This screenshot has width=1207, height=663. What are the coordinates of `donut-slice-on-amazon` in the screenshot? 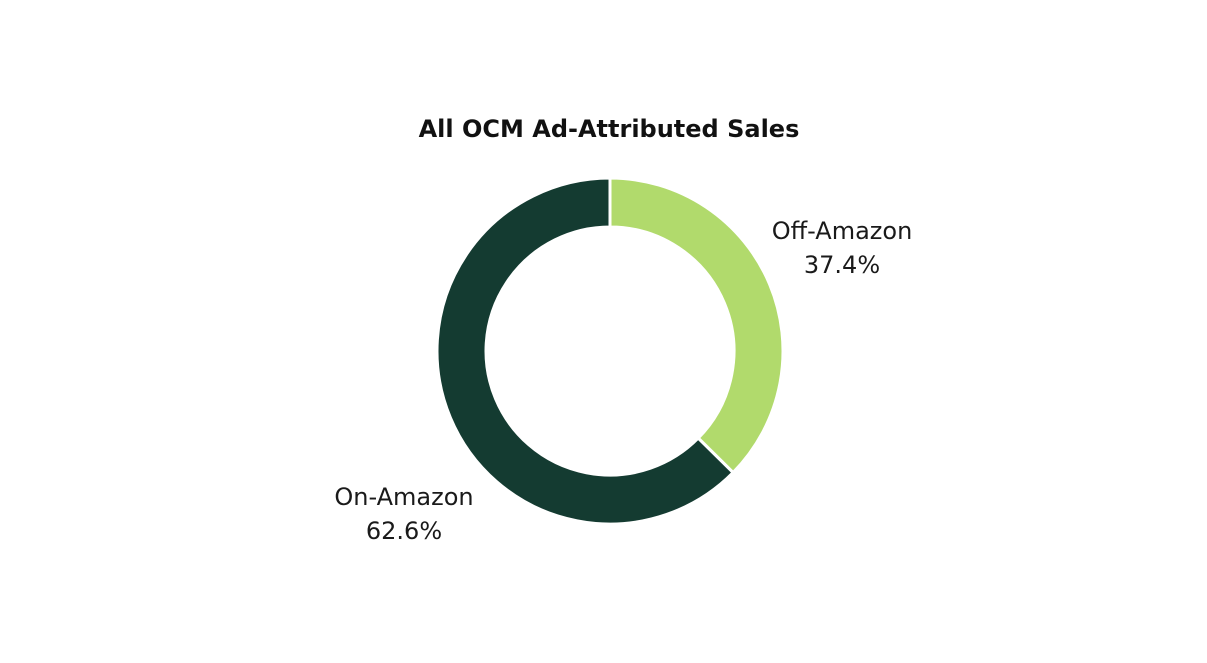 It's located at (585, 351).